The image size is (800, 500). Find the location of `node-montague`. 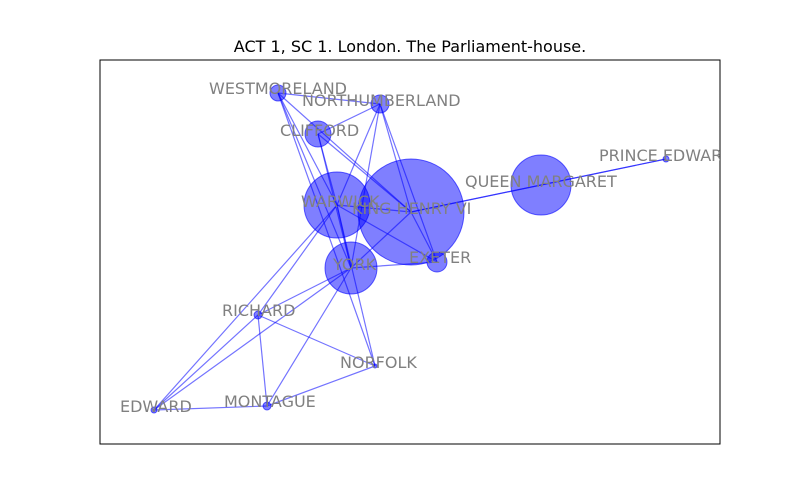

node-montague is located at coordinates (267, 406).